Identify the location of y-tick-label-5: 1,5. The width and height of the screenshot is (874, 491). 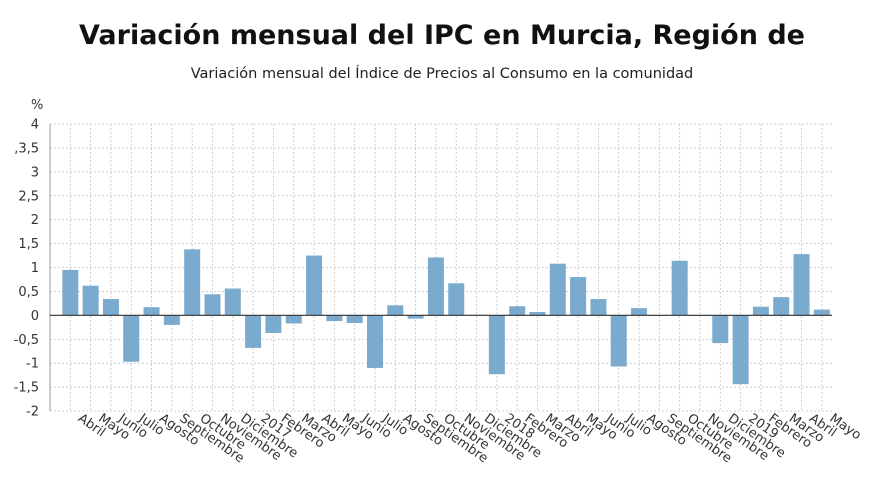
(28, 244).